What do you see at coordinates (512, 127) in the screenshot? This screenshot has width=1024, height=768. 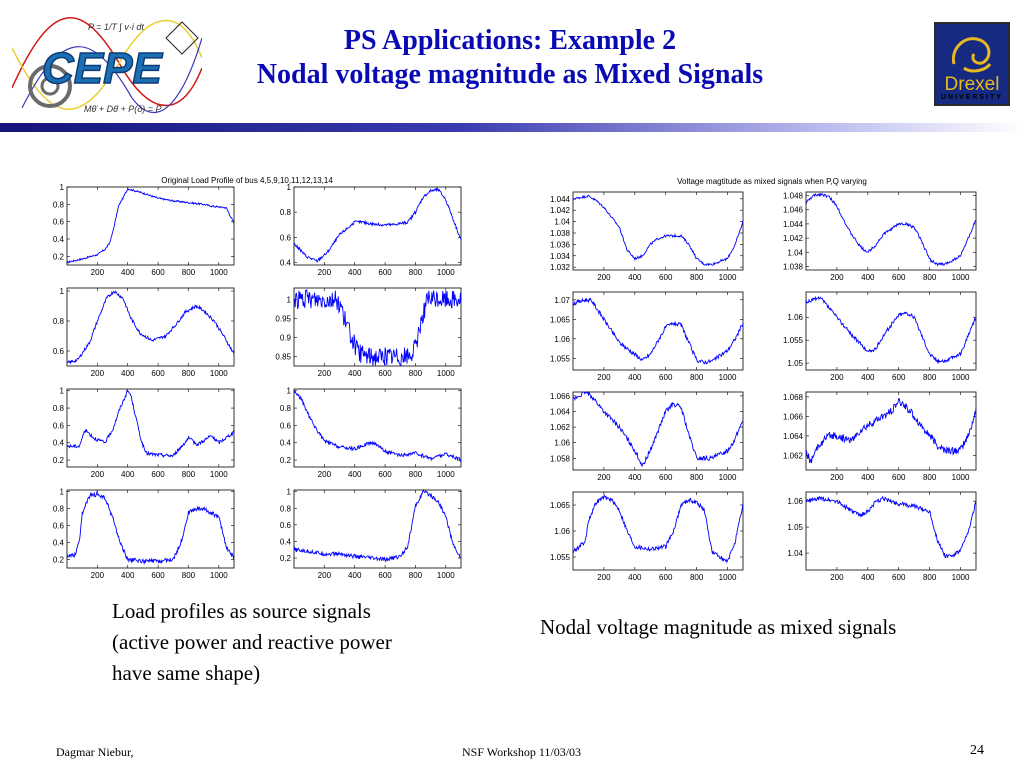 I see `header-rule` at bounding box center [512, 127].